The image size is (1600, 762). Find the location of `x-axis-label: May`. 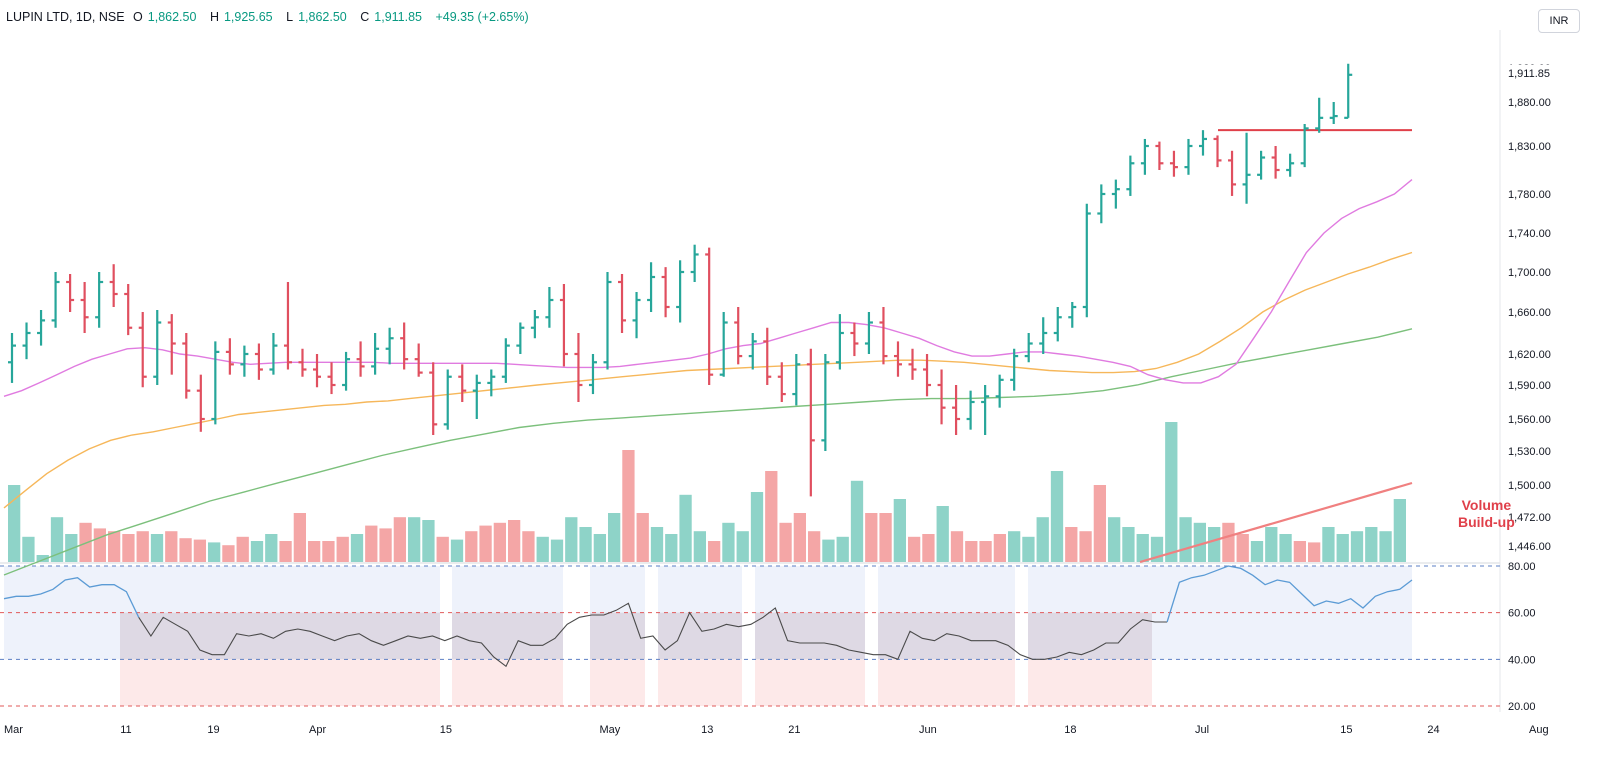

x-axis-label: May is located at coordinates (609, 730).